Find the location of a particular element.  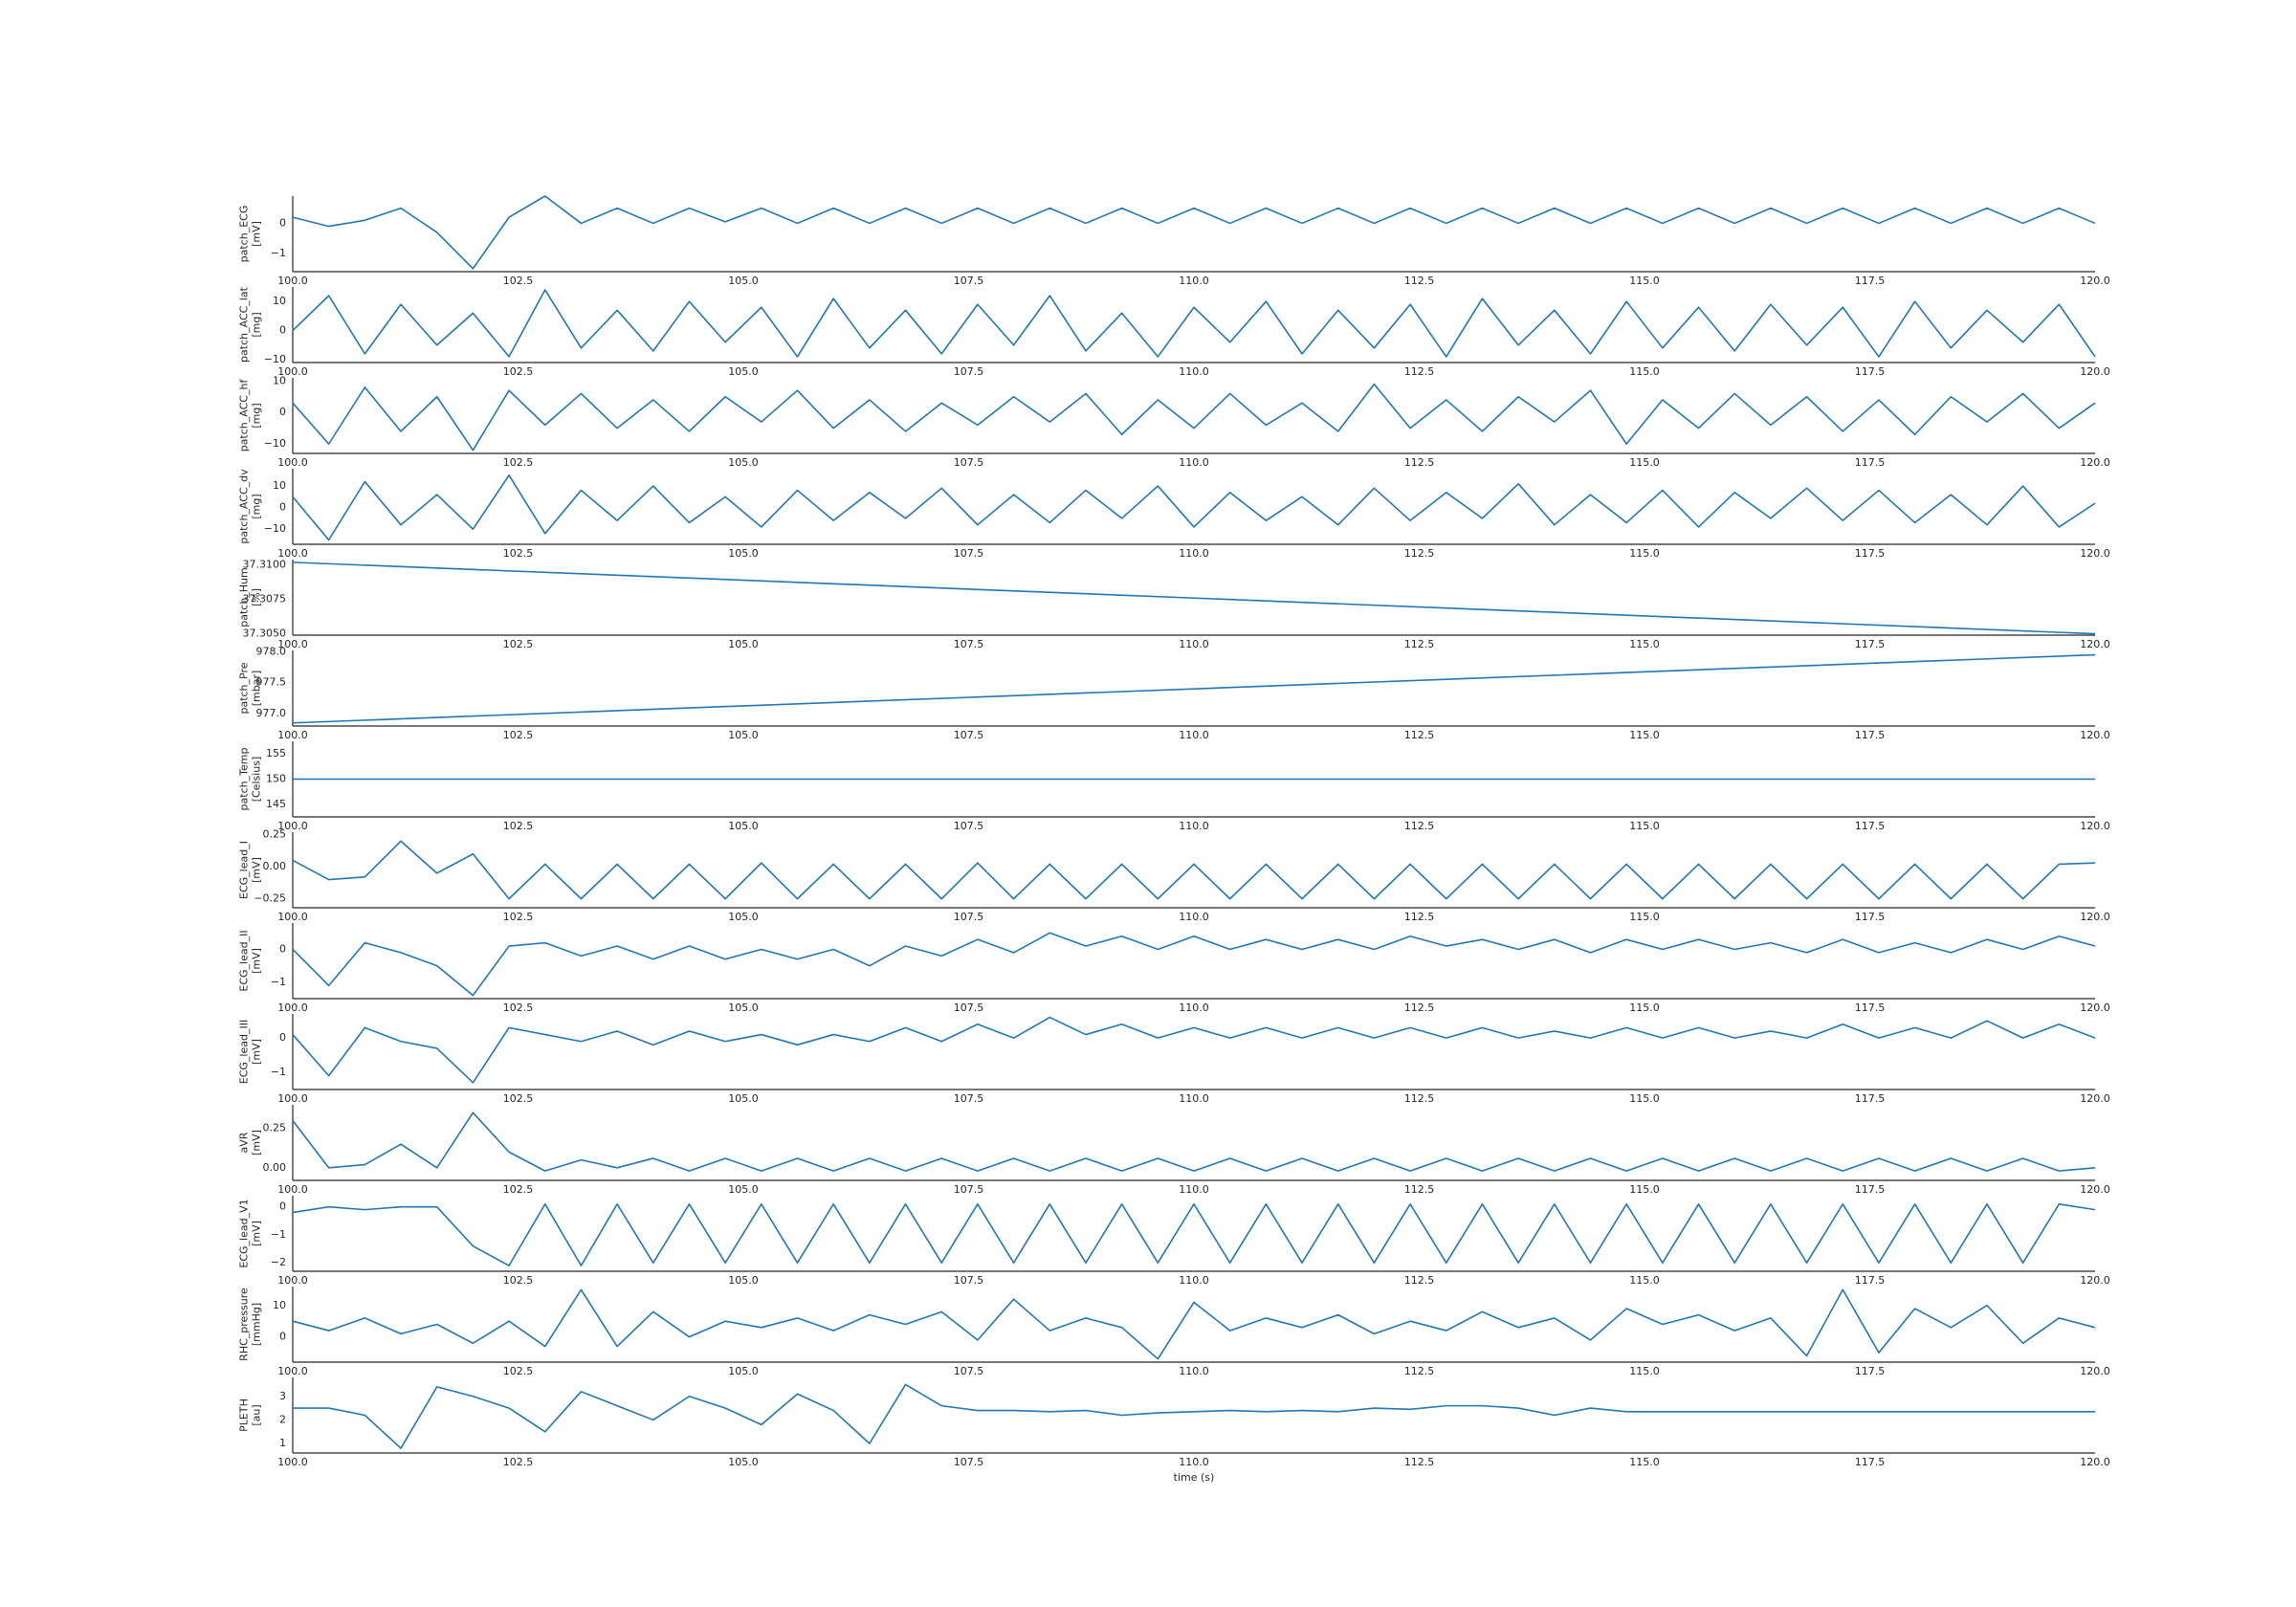

y-tick-label: 37.3050 is located at coordinates (265, 633).